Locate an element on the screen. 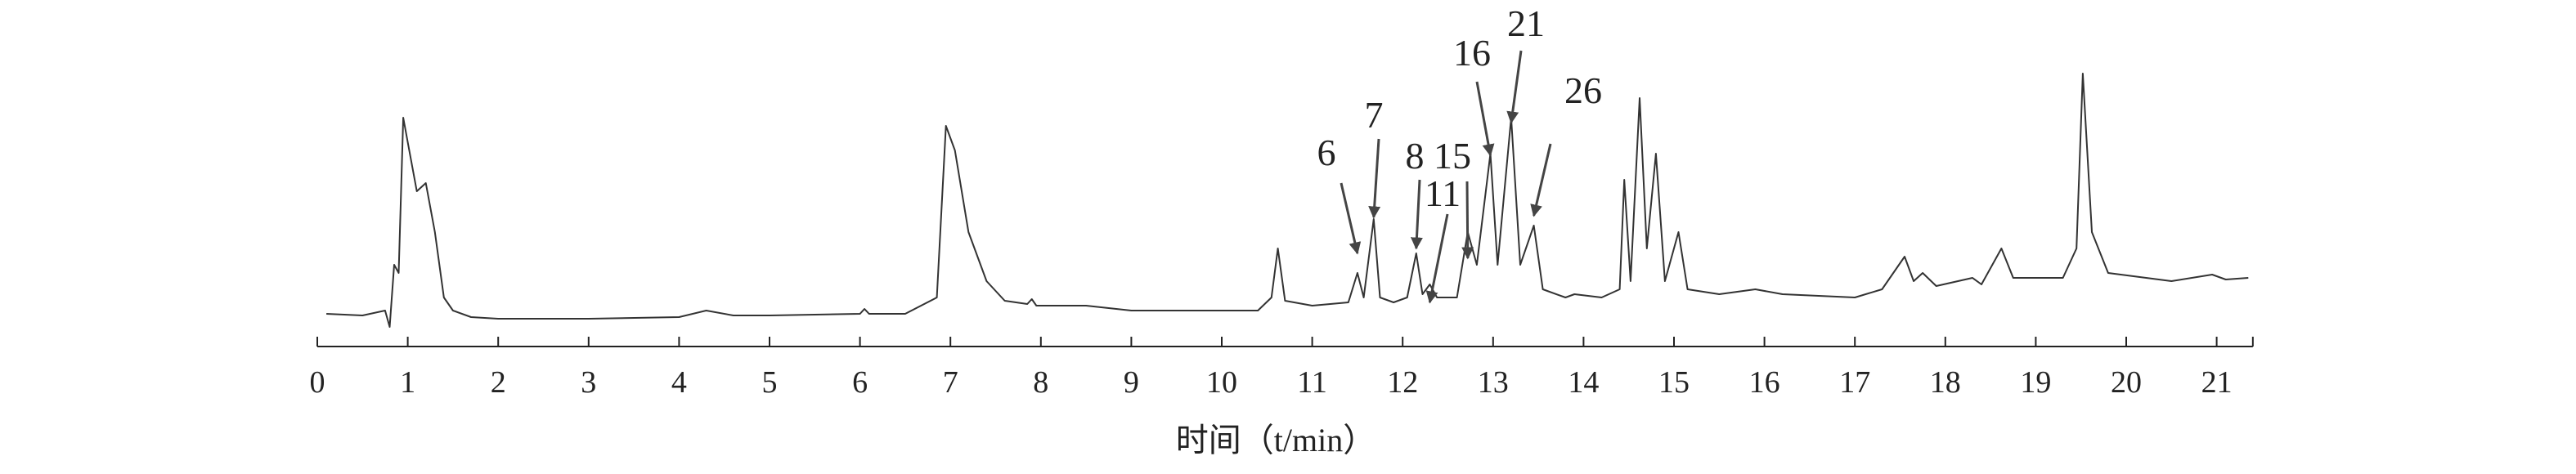  peak-label: 15 is located at coordinates (1452, 156).